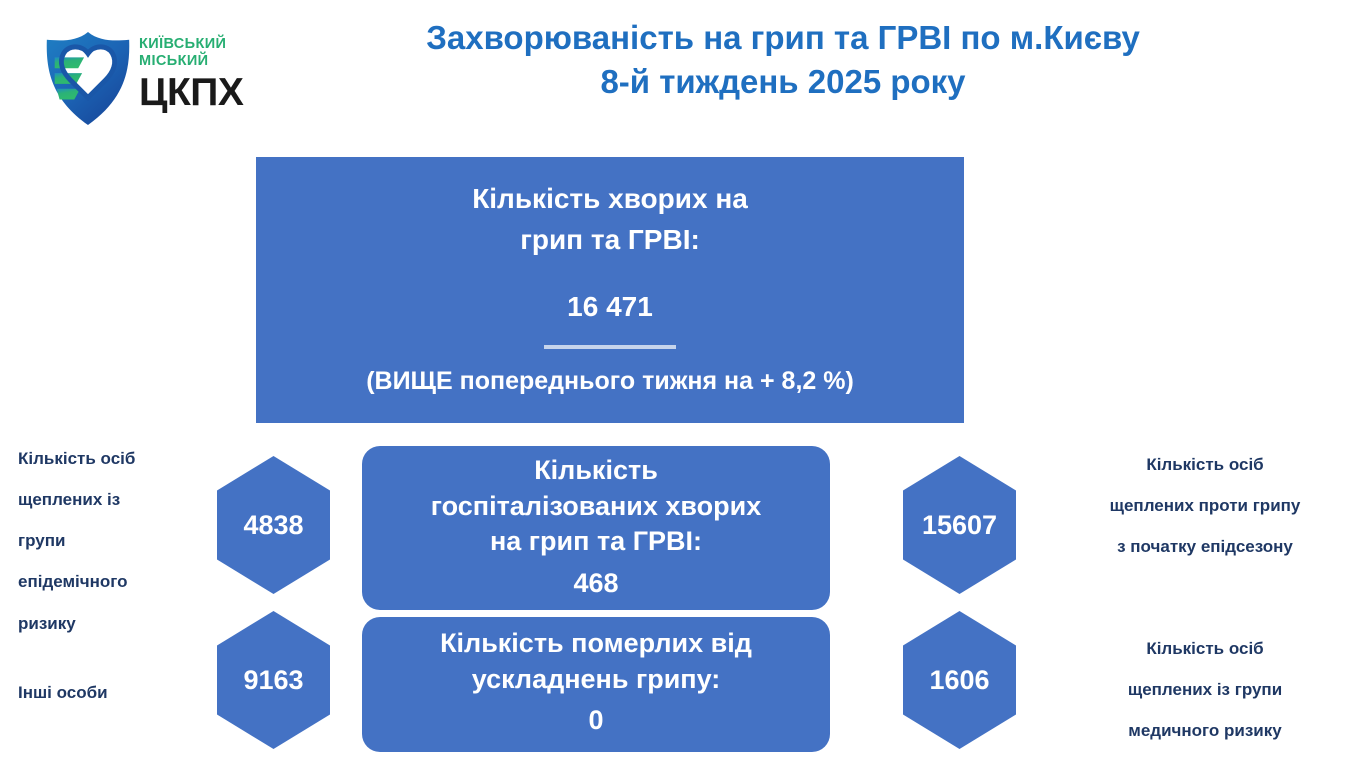 The image size is (1366, 768). Describe the element at coordinates (596, 582) in the screenshot. I see `hospitalized-value: 468` at that location.